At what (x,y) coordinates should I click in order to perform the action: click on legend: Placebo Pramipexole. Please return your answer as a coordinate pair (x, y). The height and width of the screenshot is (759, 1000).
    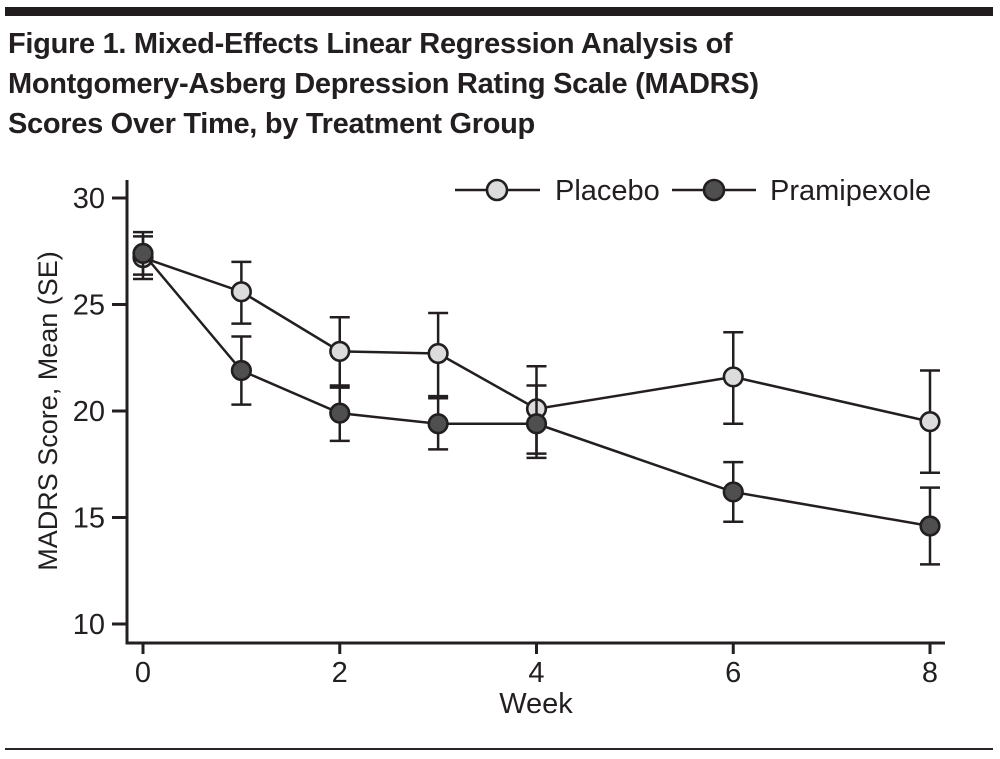
    Looking at the image, I should click on (693, 191).